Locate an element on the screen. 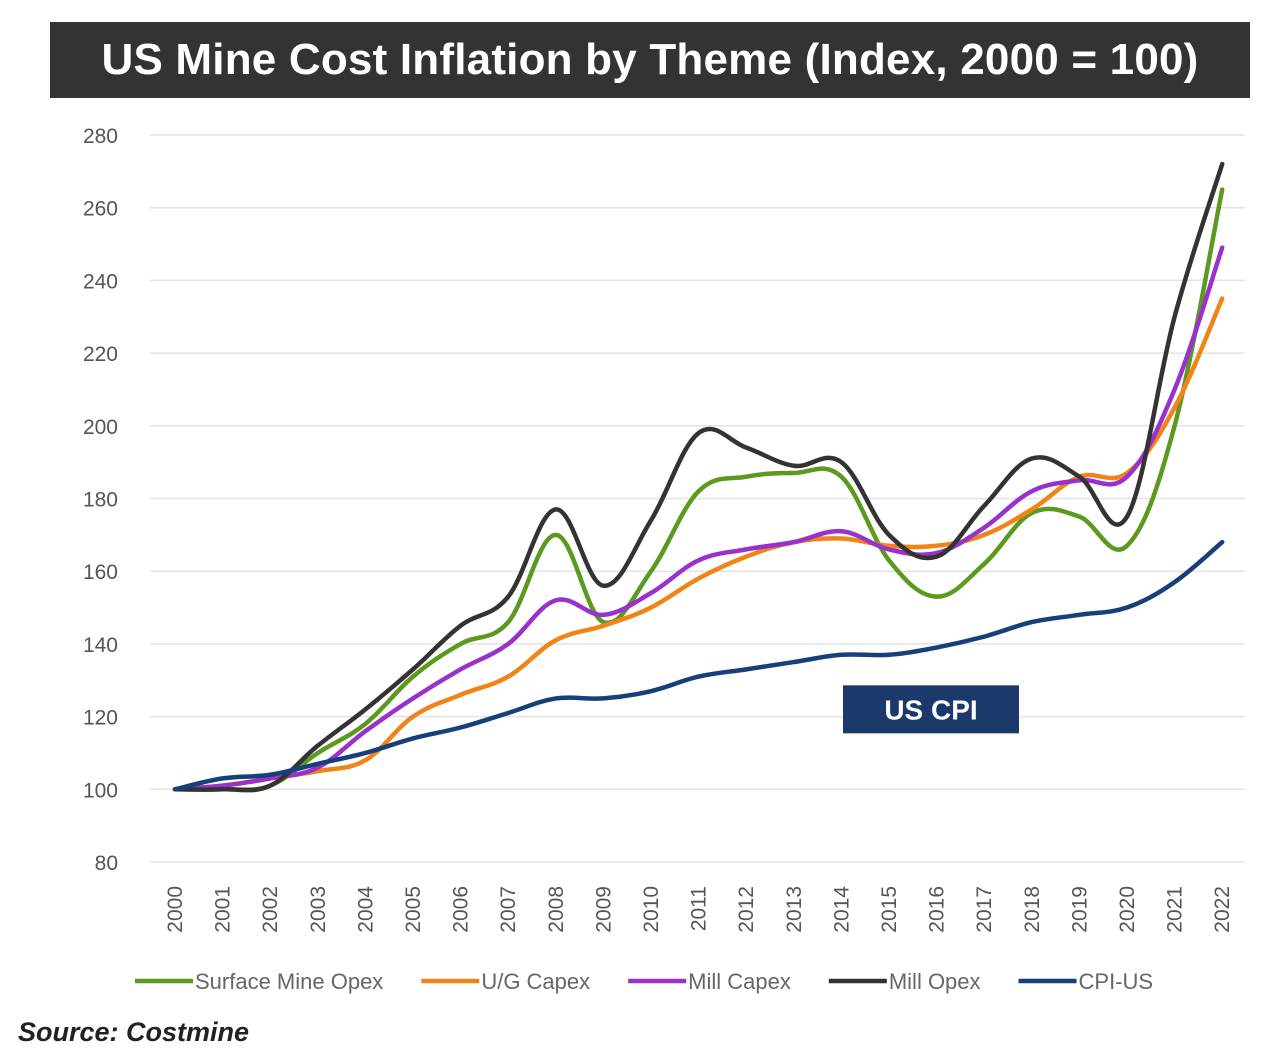  x-tick-label: 2006 is located at coordinates (461, 909).